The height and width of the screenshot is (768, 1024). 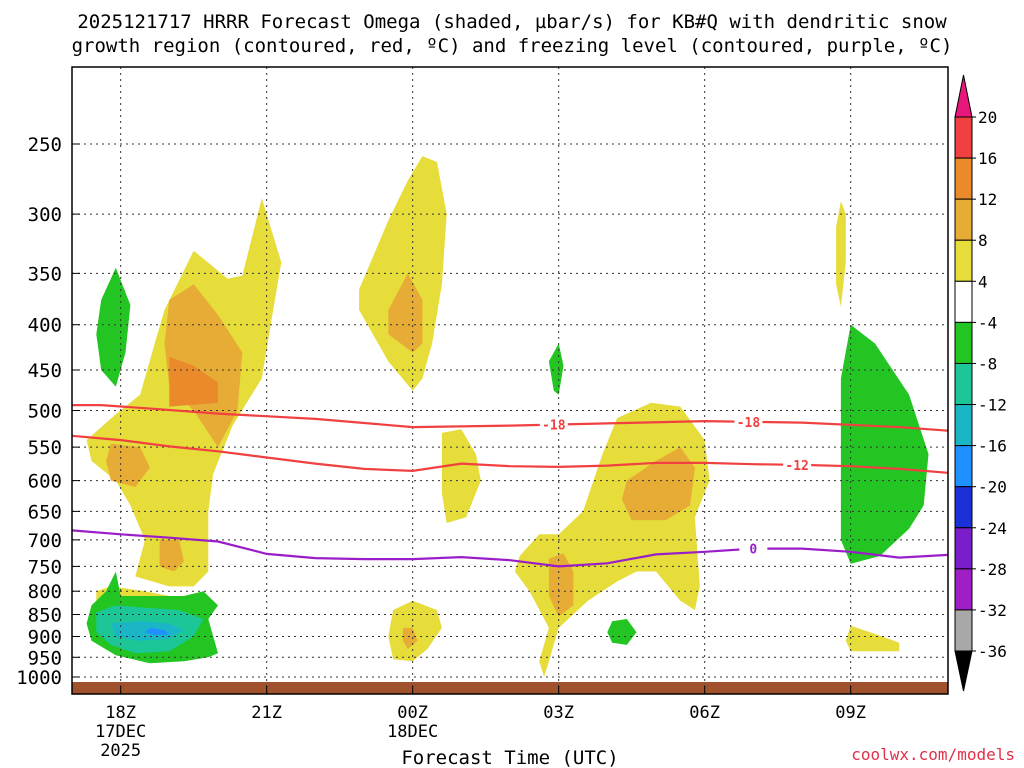 I want to click on y-tick-label-650: 650, so click(x=45, y=512).